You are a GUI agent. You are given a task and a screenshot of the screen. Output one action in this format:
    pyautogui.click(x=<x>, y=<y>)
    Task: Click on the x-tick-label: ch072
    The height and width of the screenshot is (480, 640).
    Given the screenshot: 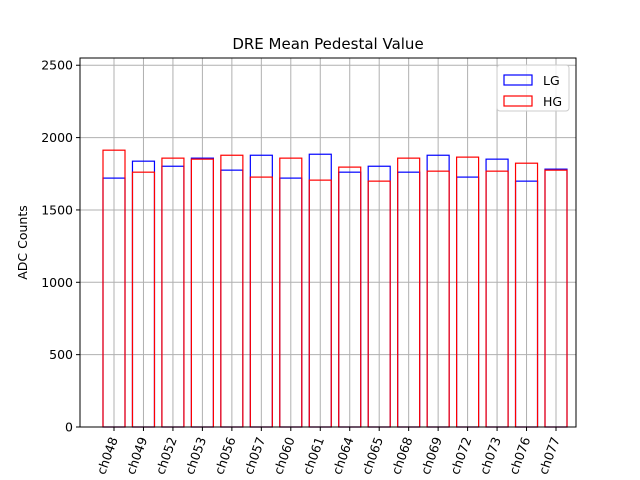 What is the action you would take?
    pyautogui.click(x=460, y=455)
    